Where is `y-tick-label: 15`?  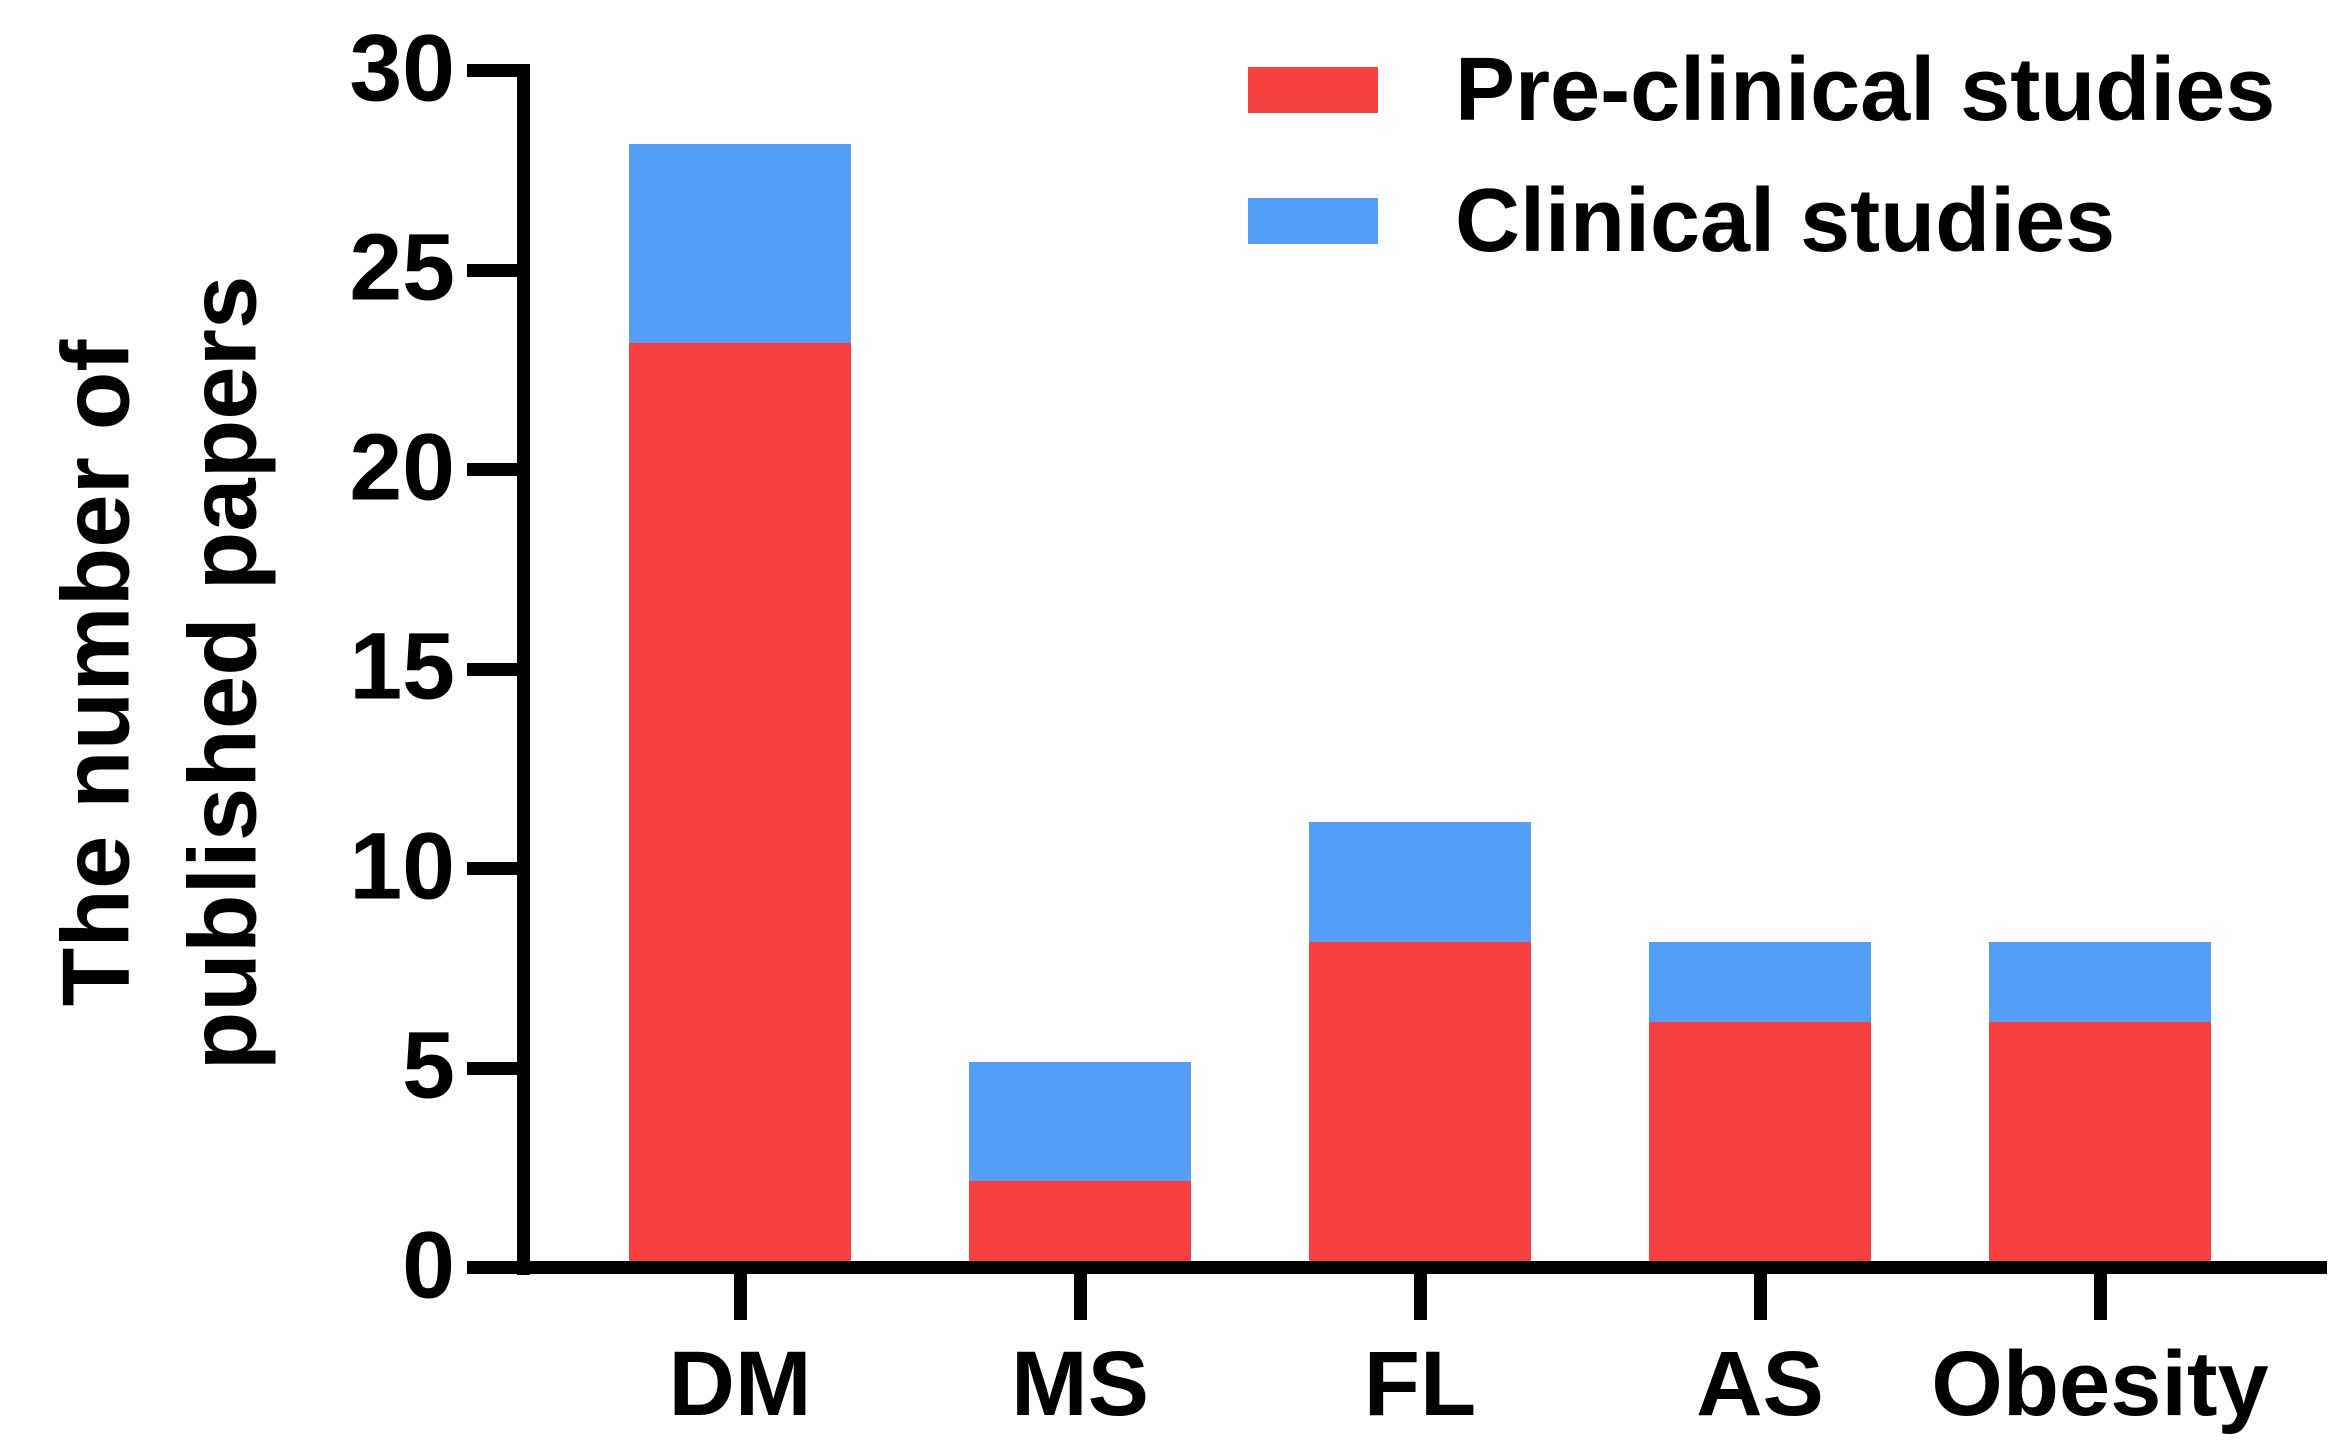
y-tick-label: 15 is located at coordinates (402, 666).